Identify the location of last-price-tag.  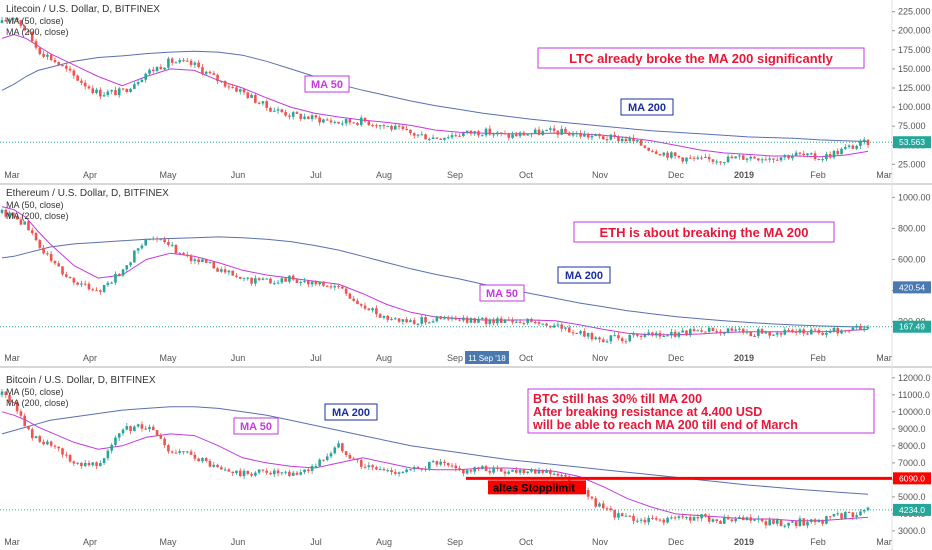
(912, 509).